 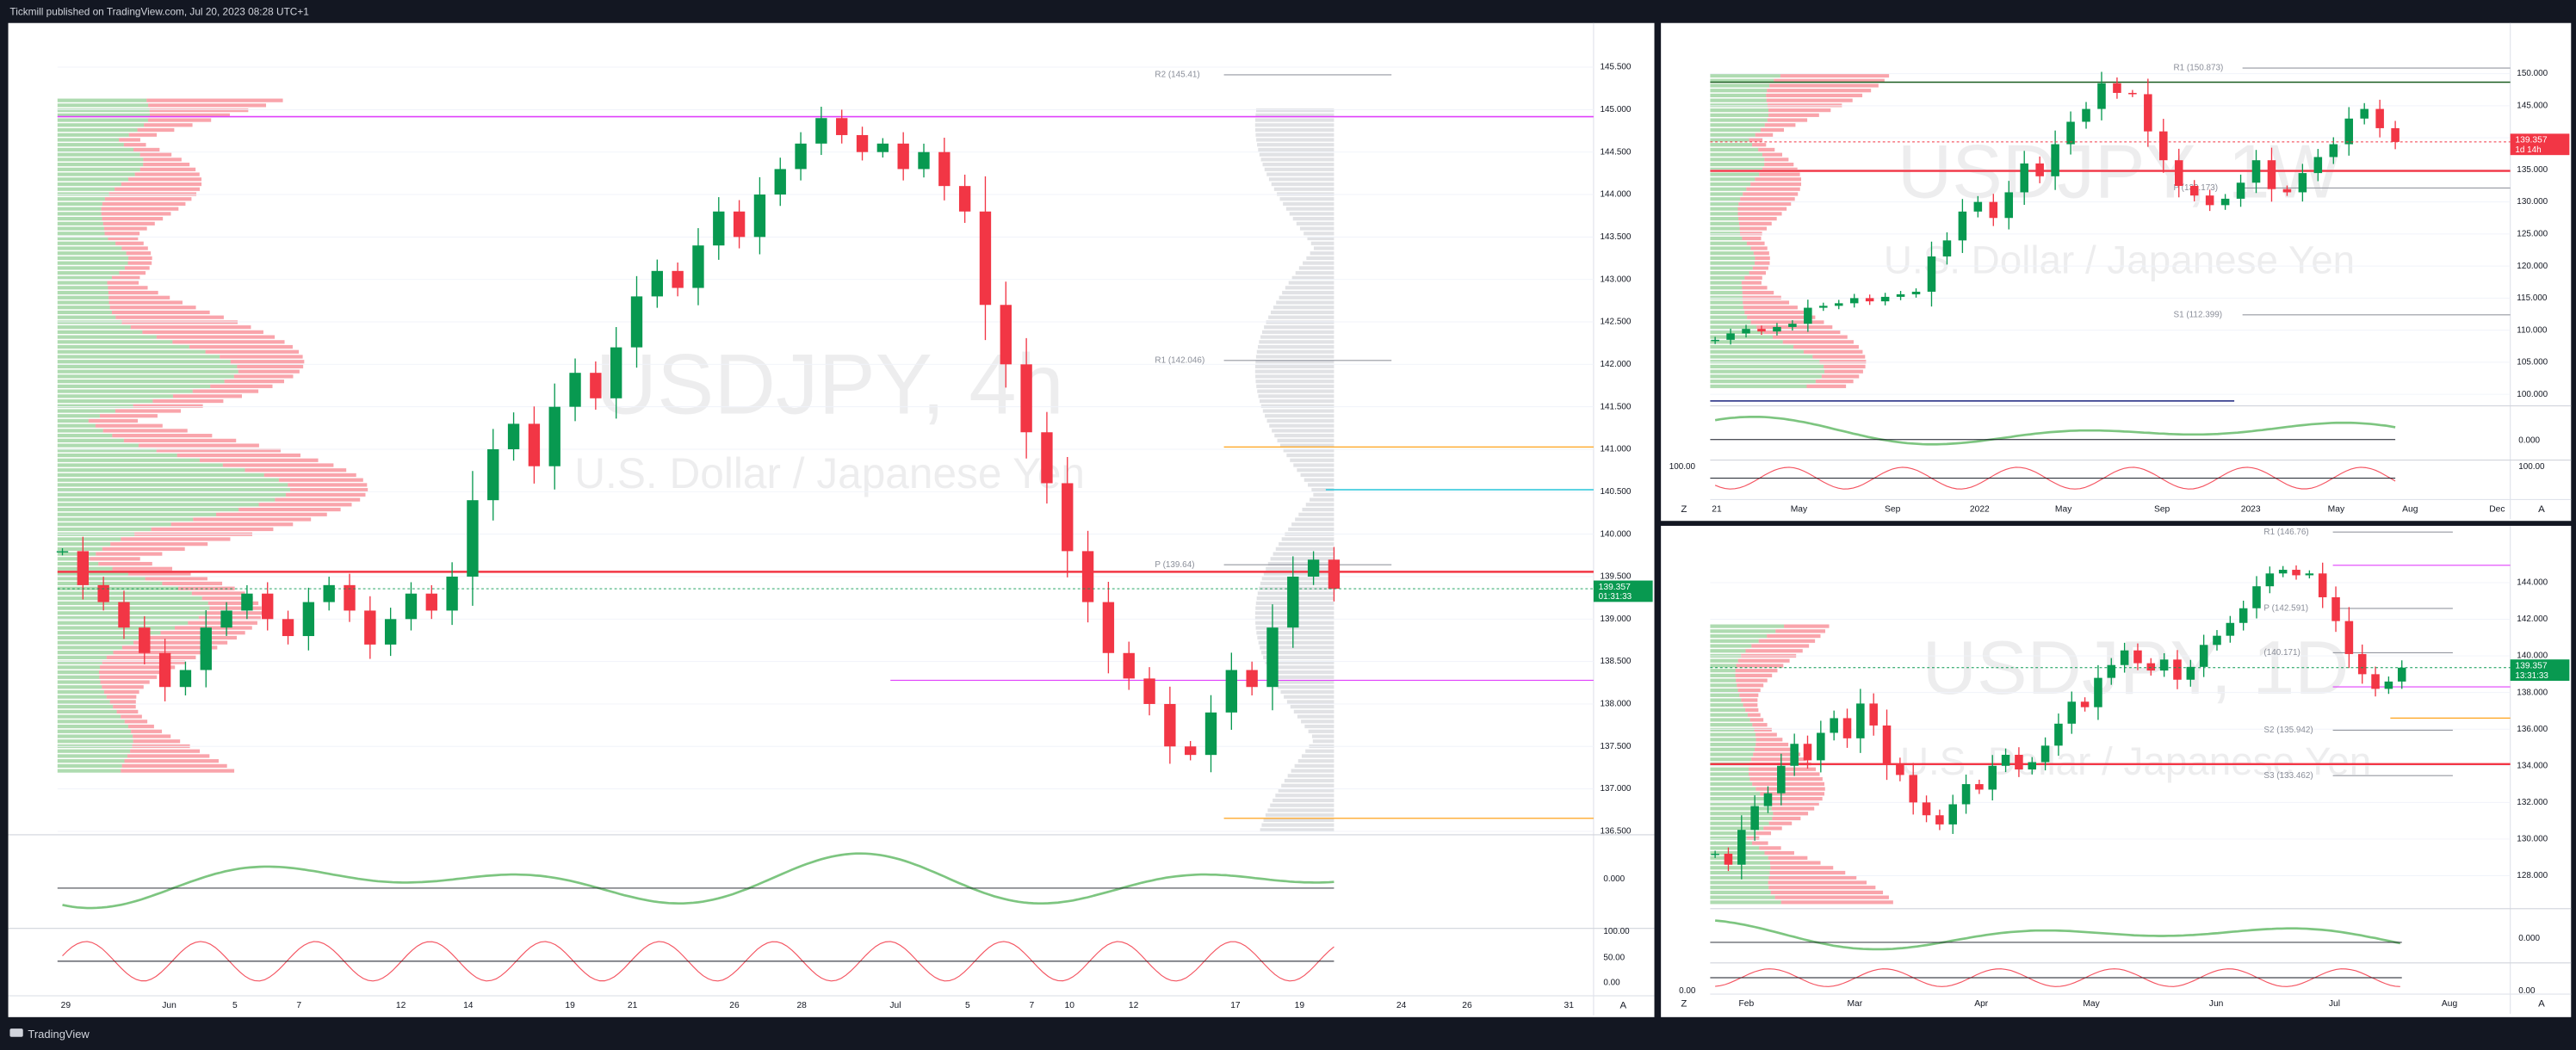 What do you see at coordinates (2531, 140) in the screenshot?
I see `last-price-label: 139.357` at bounding box center [2531, 140].